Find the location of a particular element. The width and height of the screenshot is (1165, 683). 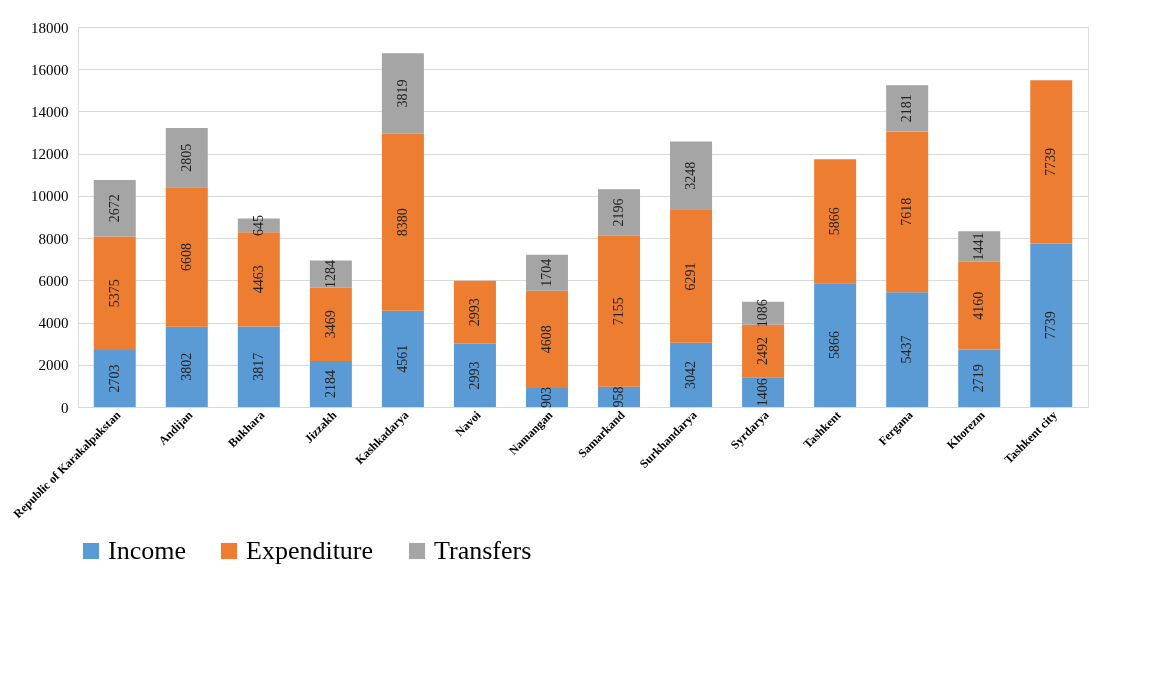

legend-label: Transfers is located at coordinates (483, 550).